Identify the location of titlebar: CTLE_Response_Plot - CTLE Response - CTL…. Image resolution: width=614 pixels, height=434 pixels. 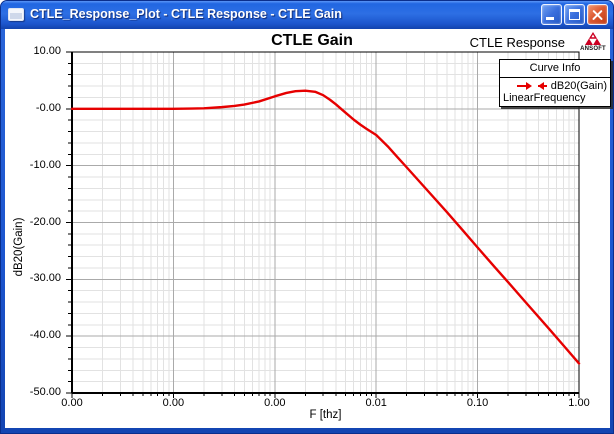
(307, 15).